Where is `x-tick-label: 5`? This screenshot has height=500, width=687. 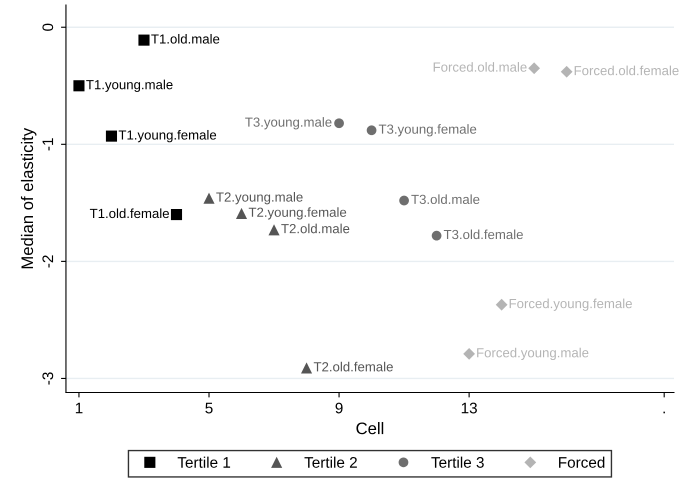
x-tick-label: 5 is located at coordinates (209, 408).